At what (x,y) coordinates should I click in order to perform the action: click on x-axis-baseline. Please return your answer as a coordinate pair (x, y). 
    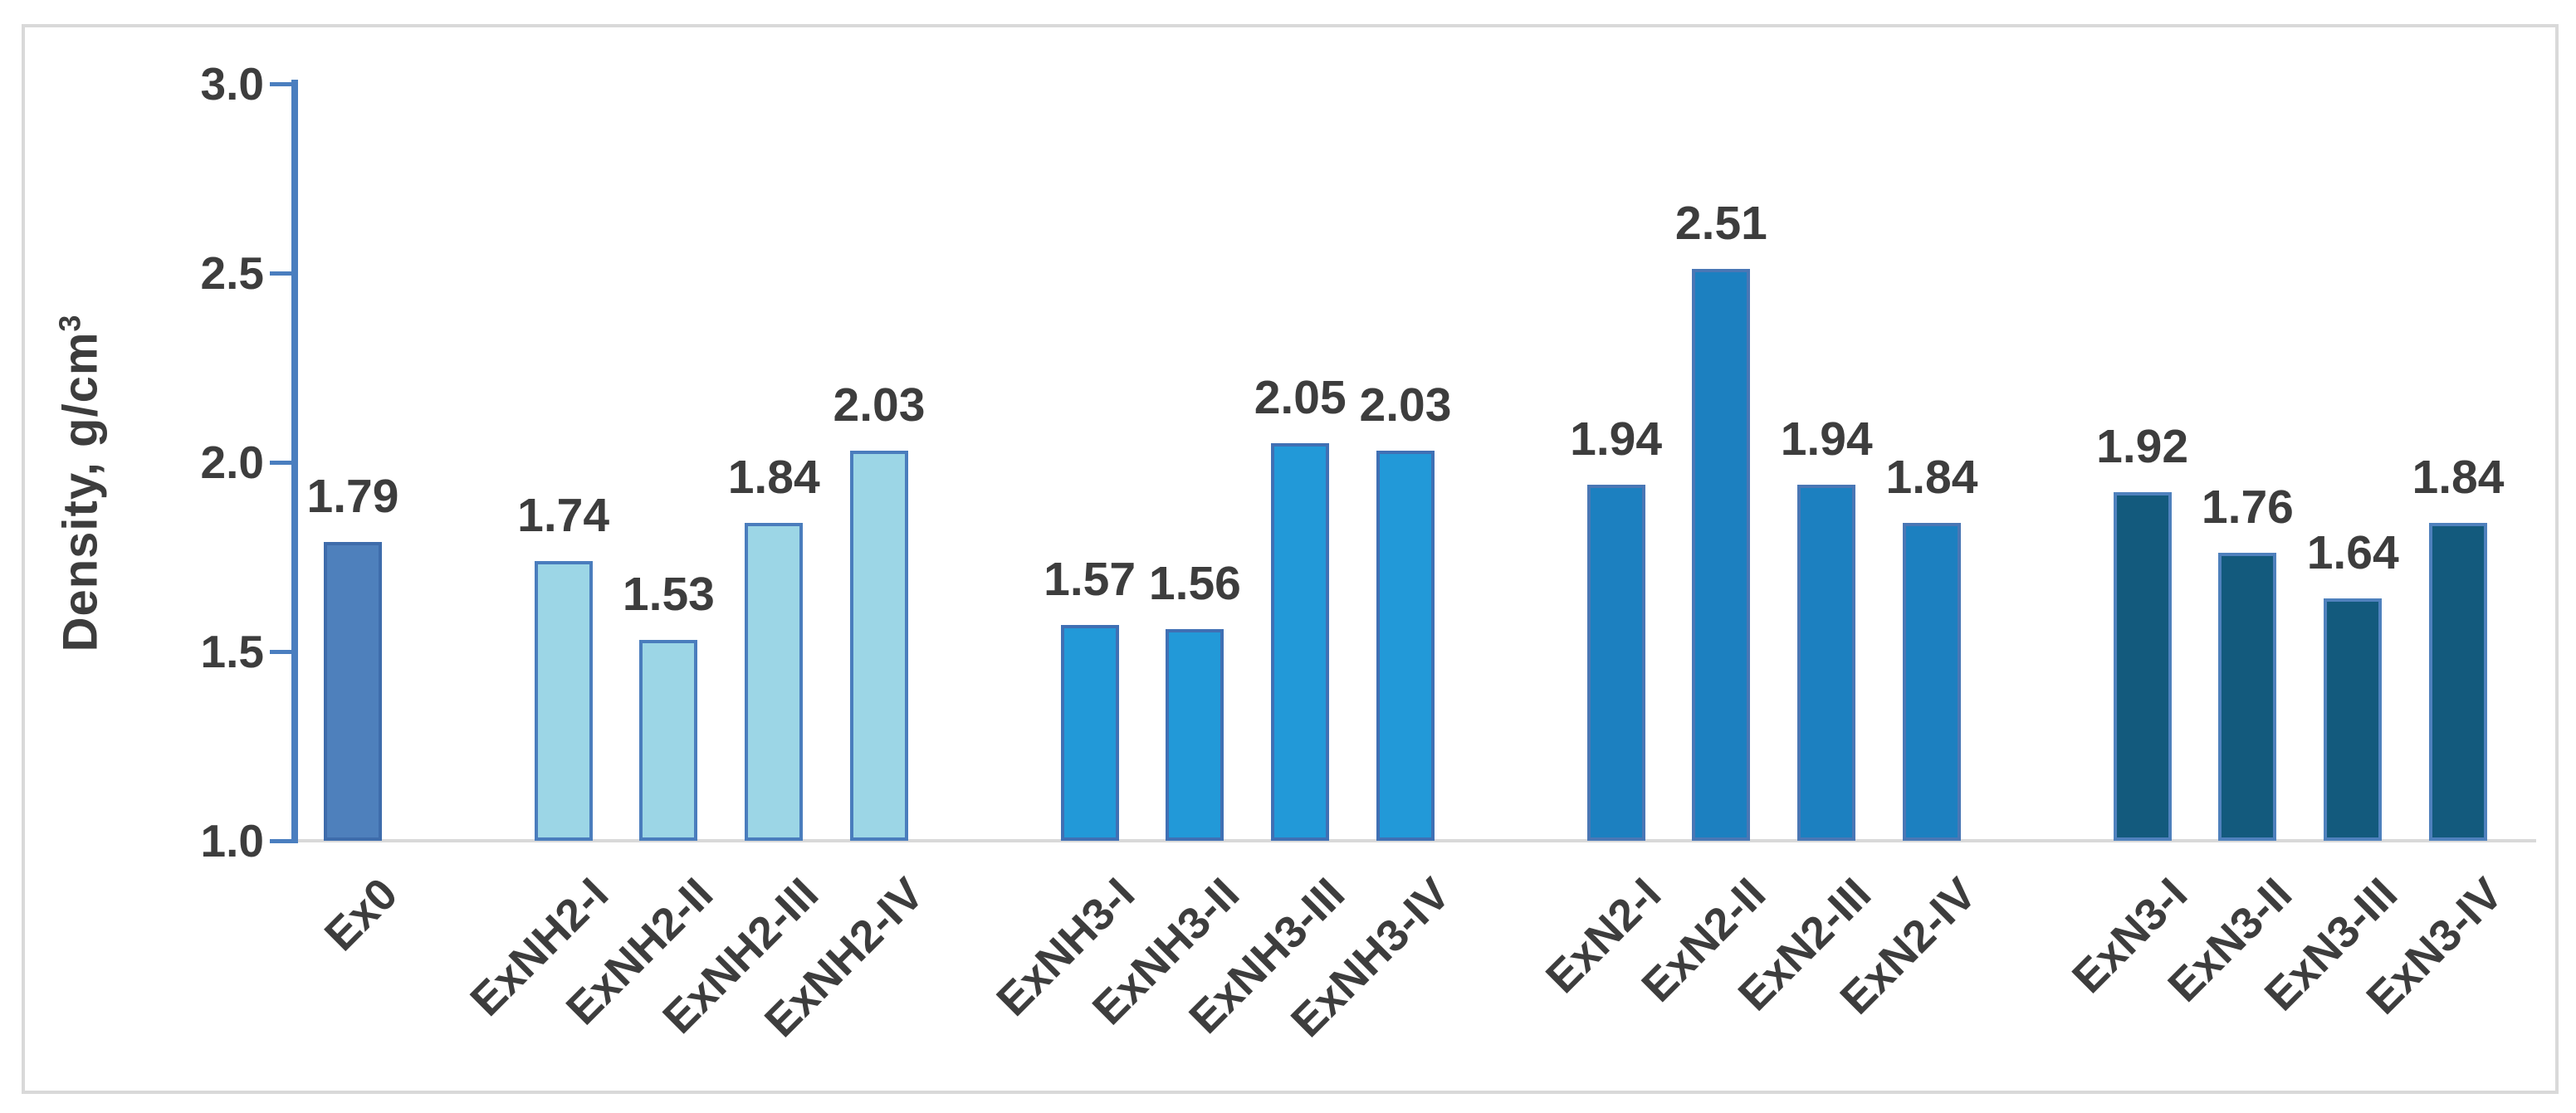
    Looking at the image, I should click on (1413, 840).